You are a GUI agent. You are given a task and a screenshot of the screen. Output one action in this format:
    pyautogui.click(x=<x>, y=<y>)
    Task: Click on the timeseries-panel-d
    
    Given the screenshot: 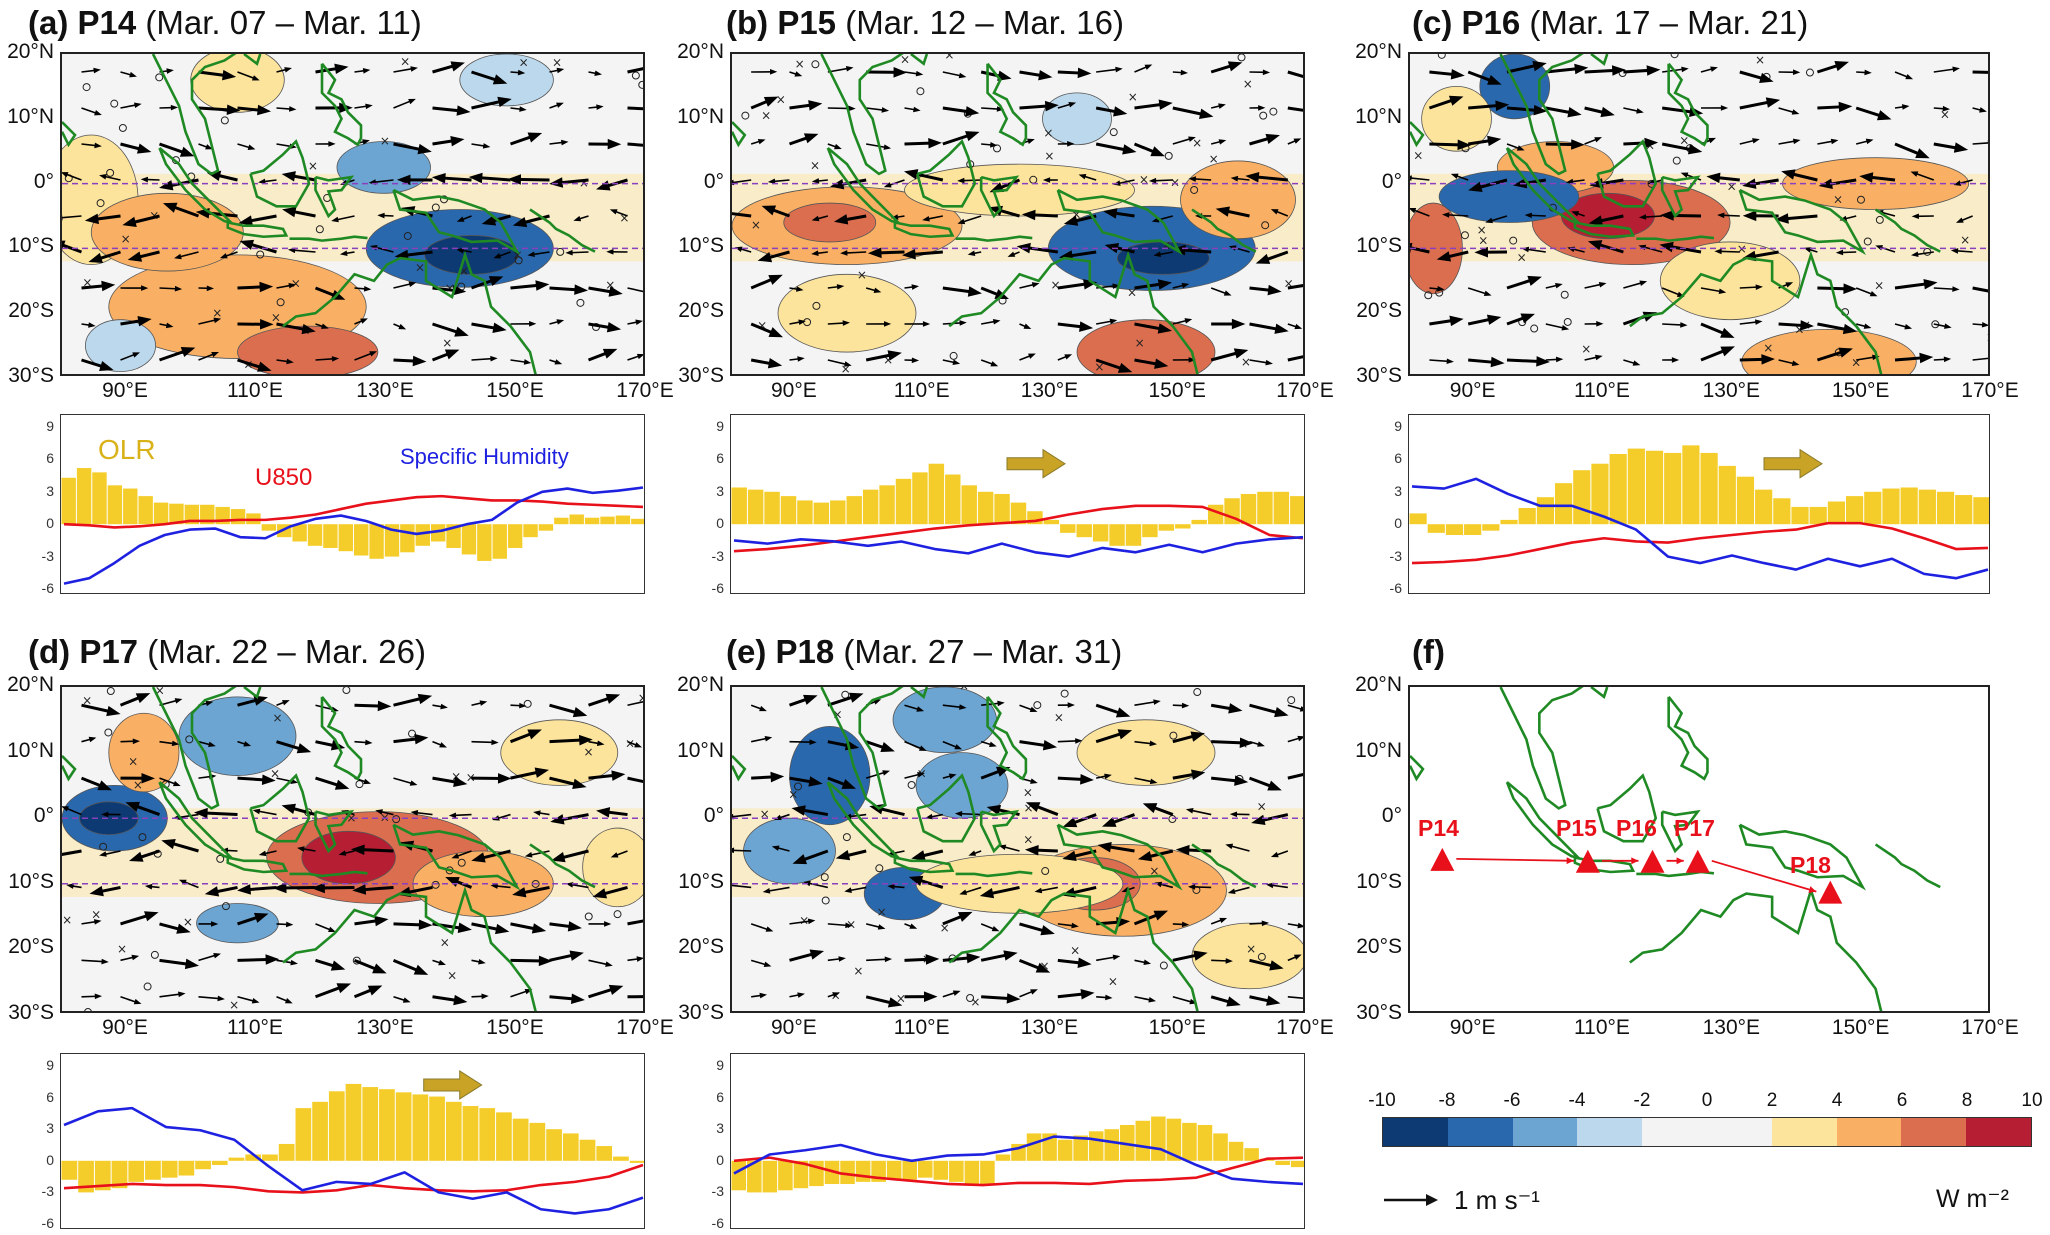 What is the action you would take?
    pyautogui.click(x=352, y=1141)
    